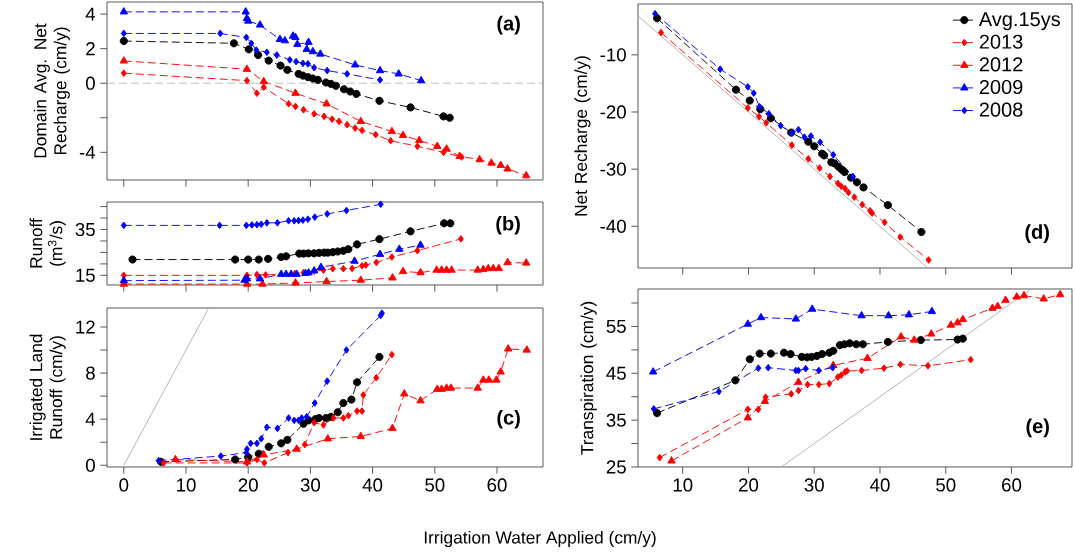  Describe the element at coordinates (1037, 233) in the screenshot. I see `annotation: (d)` at that location.